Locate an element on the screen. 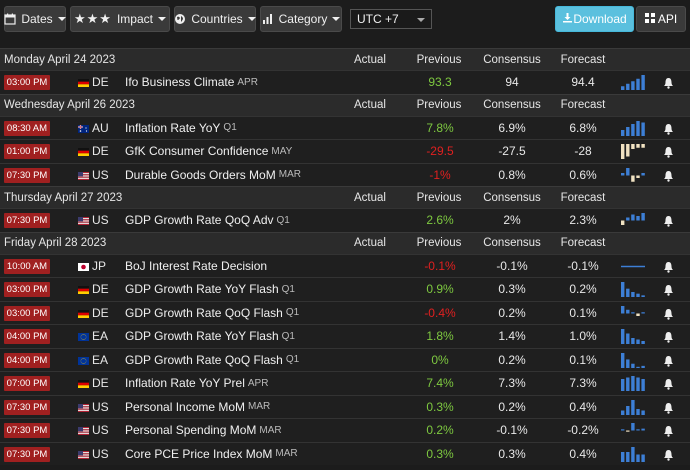 The height and width of the screenshot is (470, 690). previous-value: 0.3% is located at coordinates (440, 406).